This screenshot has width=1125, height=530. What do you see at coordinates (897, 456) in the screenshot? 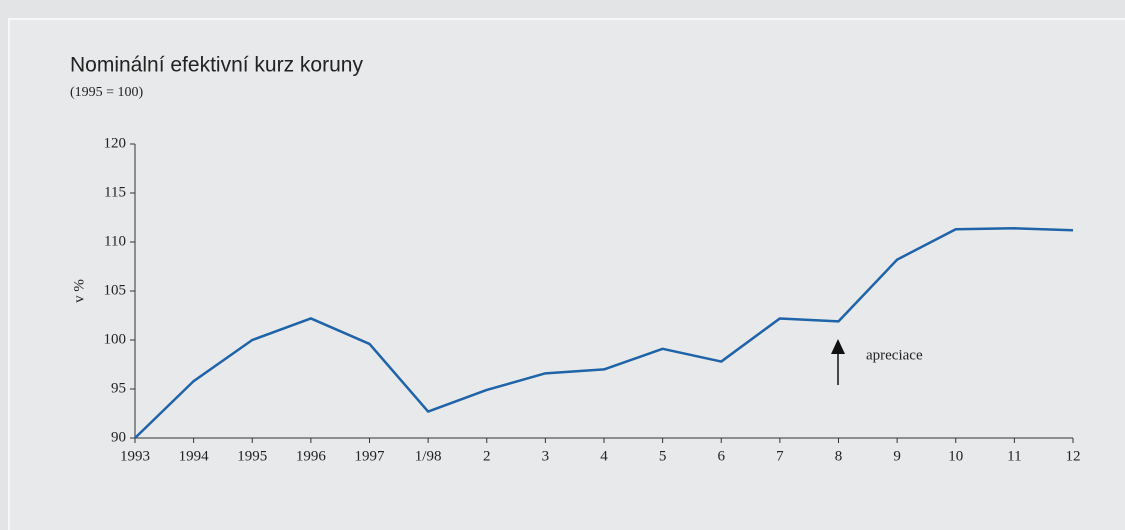
I see `x-tick-label: 9` at bounding box center [897, 456].